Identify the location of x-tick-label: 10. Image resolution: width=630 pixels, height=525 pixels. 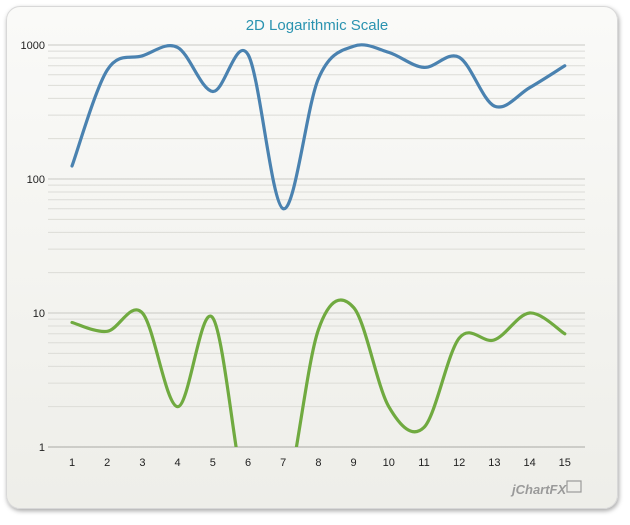
(389, 463).